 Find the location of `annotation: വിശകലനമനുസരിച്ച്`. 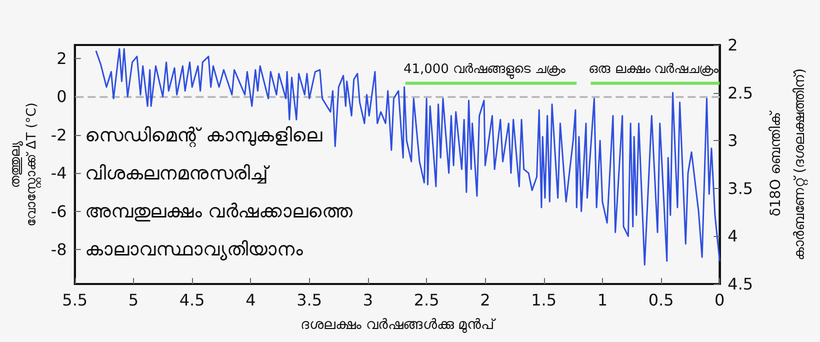

annotation: വിശകലനമനുസരിച്ച് is located at coordinates (177, 173).